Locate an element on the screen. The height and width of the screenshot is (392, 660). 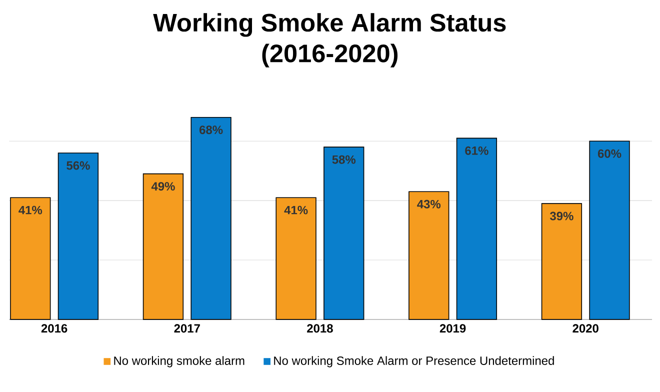
data-label: 43% is located at coordinates (429, 204).